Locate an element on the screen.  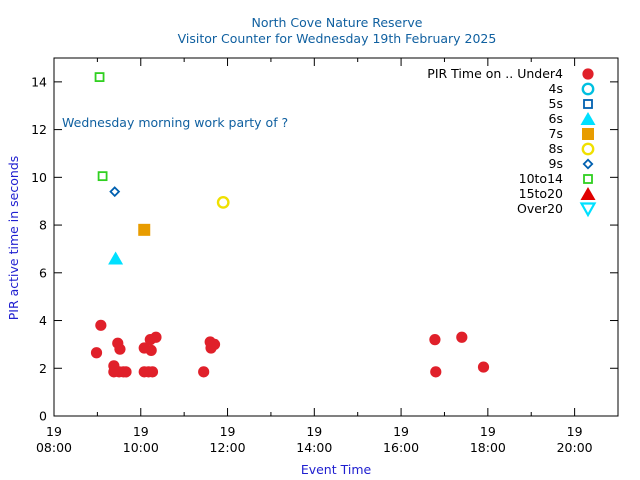
x-tick-label-time: 08:00 is located at coordinates (54, 447).